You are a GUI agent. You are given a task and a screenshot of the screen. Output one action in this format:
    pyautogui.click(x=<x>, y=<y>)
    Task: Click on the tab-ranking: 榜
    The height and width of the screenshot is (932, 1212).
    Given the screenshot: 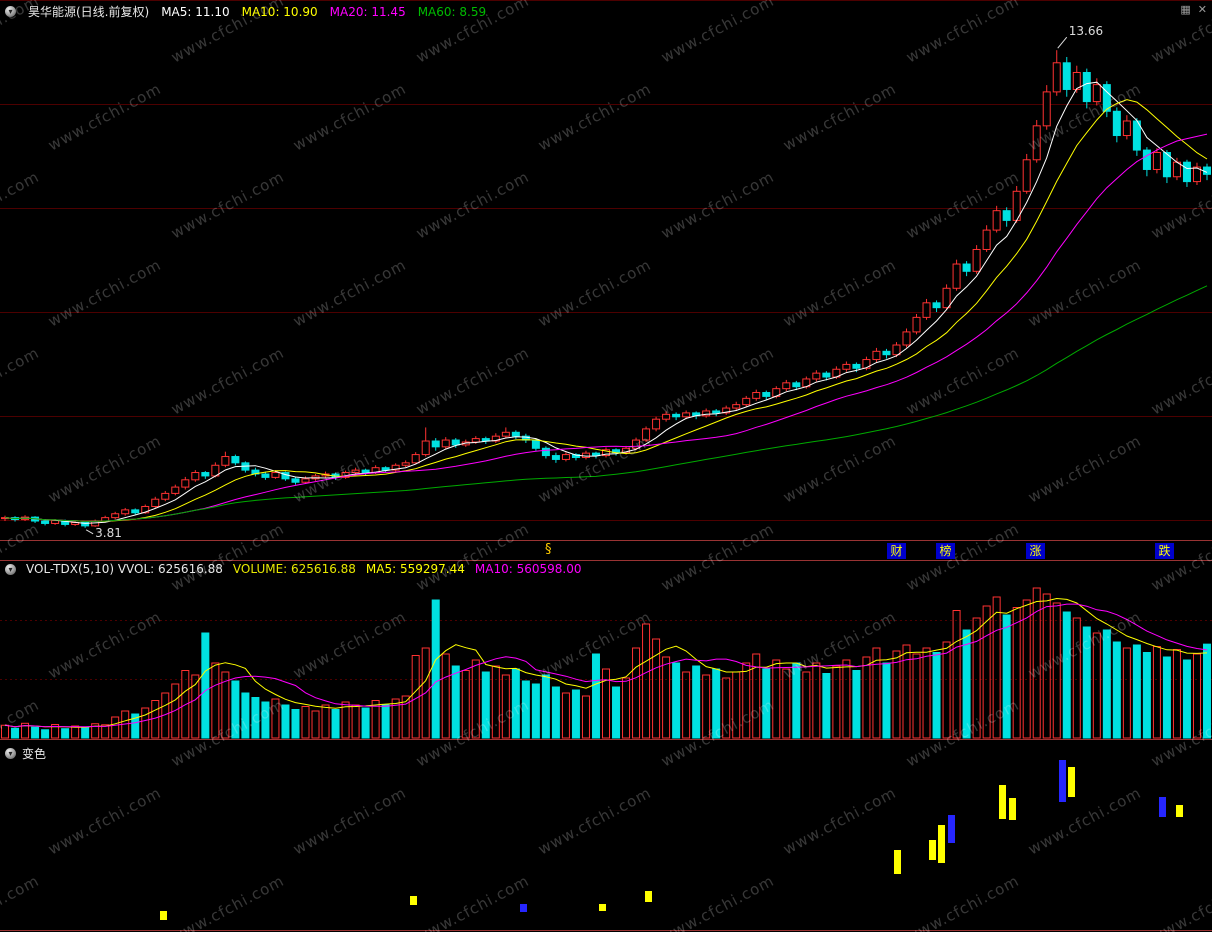 What is the action you would take?
    pyautogui.click(x=945, y=551)
    